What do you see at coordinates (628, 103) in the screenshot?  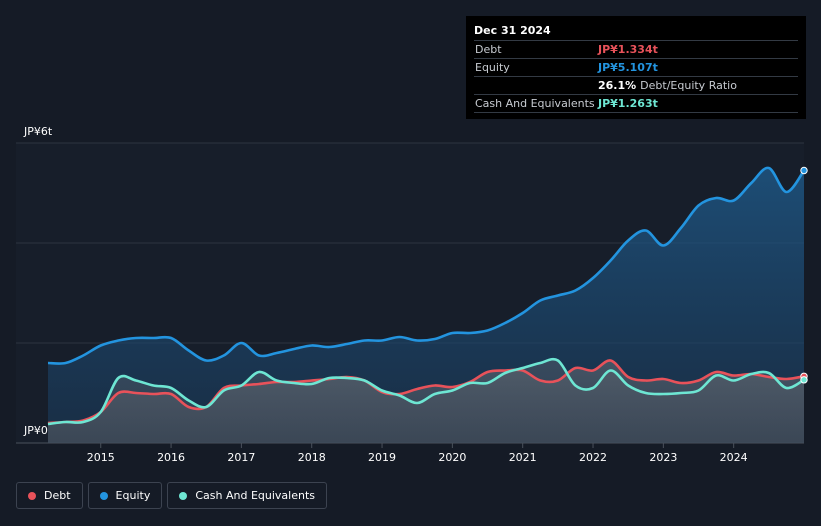 I see `tooltip-cash-value: JP¥1.263t` at bounding box center [628, 103].